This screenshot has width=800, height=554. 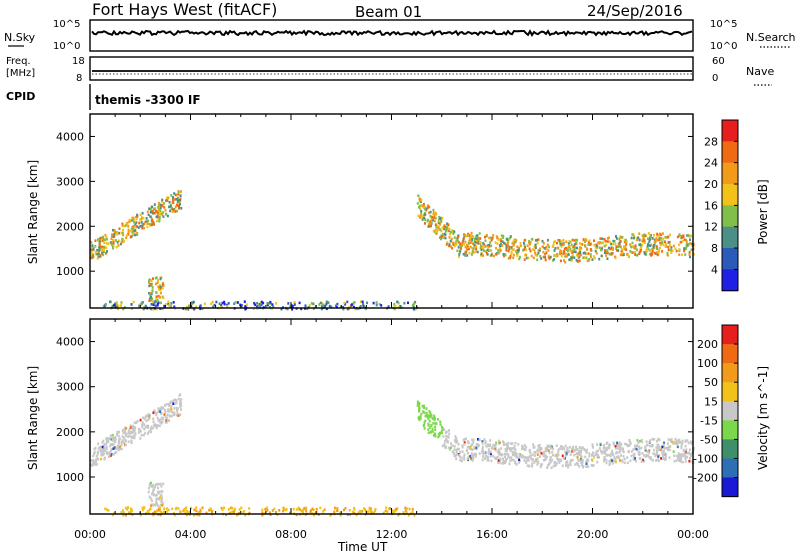 What do you see at coordinates (711, 205) in the screenshot?
I see `colorbar-tick-label: 16` at bounding box center [711, 205].